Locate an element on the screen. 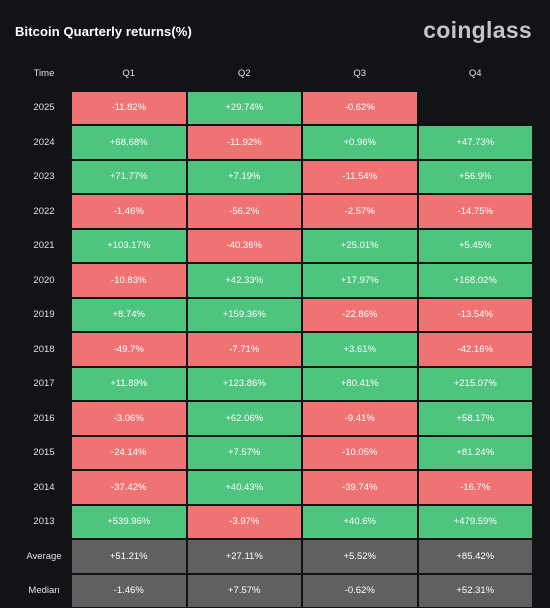 The width and height of the screenshot is (550, 608). return-cell-q4: -14.75% is located at coordinates (475, 211).